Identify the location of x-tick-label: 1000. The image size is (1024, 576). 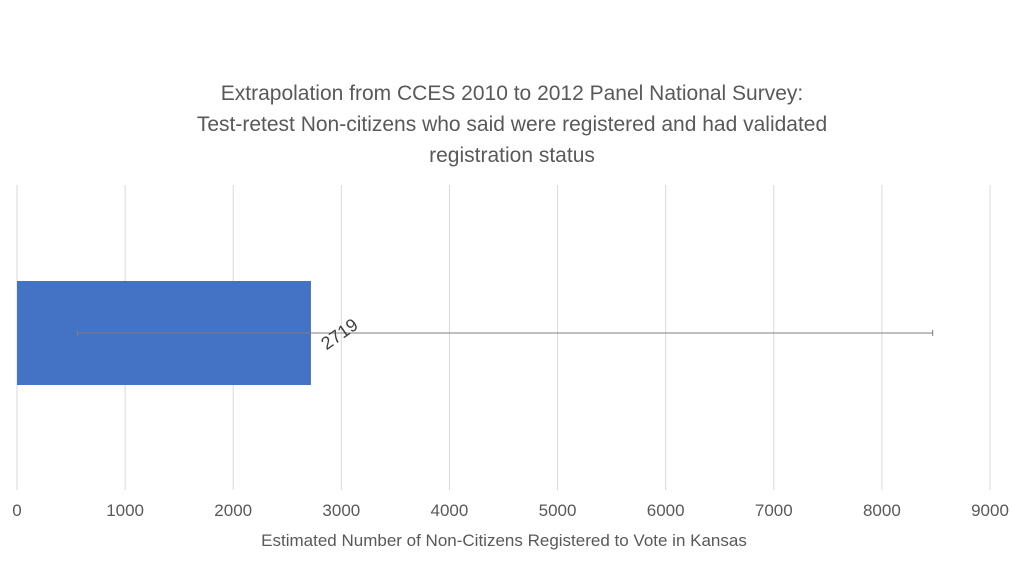
(125, 510).